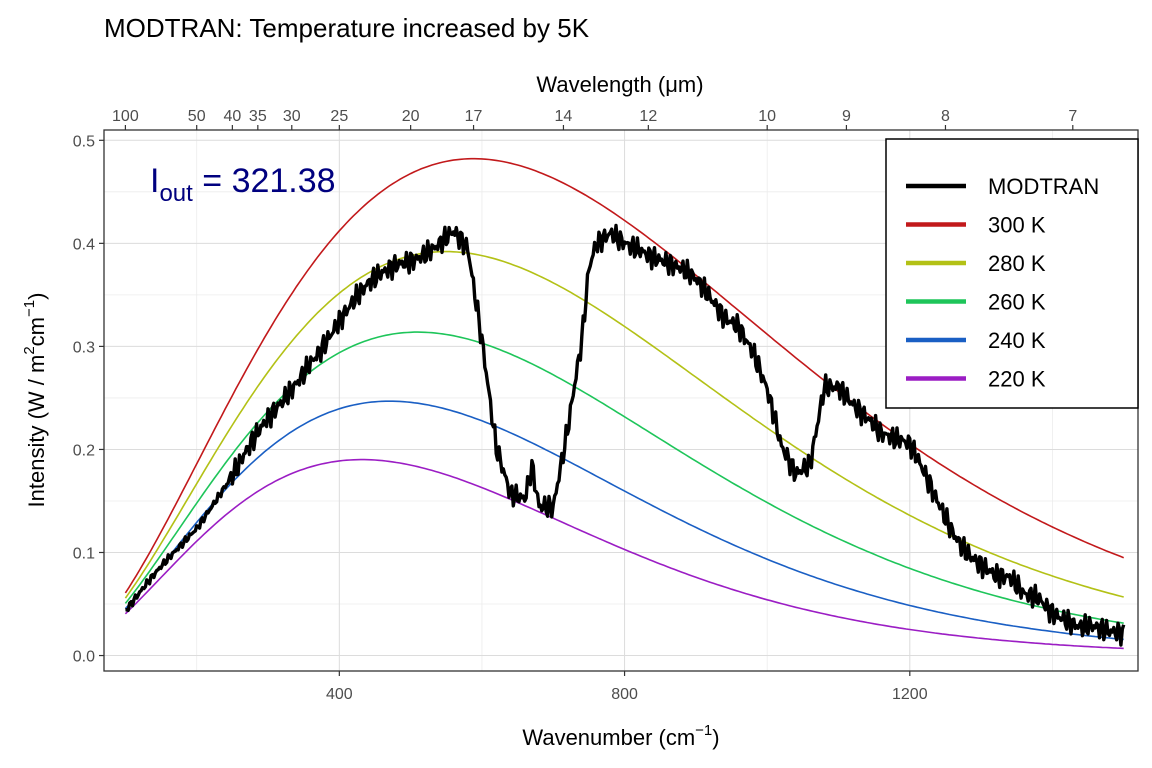 The image size is (1152, 768). Describe the element at coordinates (84, 141) in the screenshot. I see `y-tick-label: 0.5` at that location.